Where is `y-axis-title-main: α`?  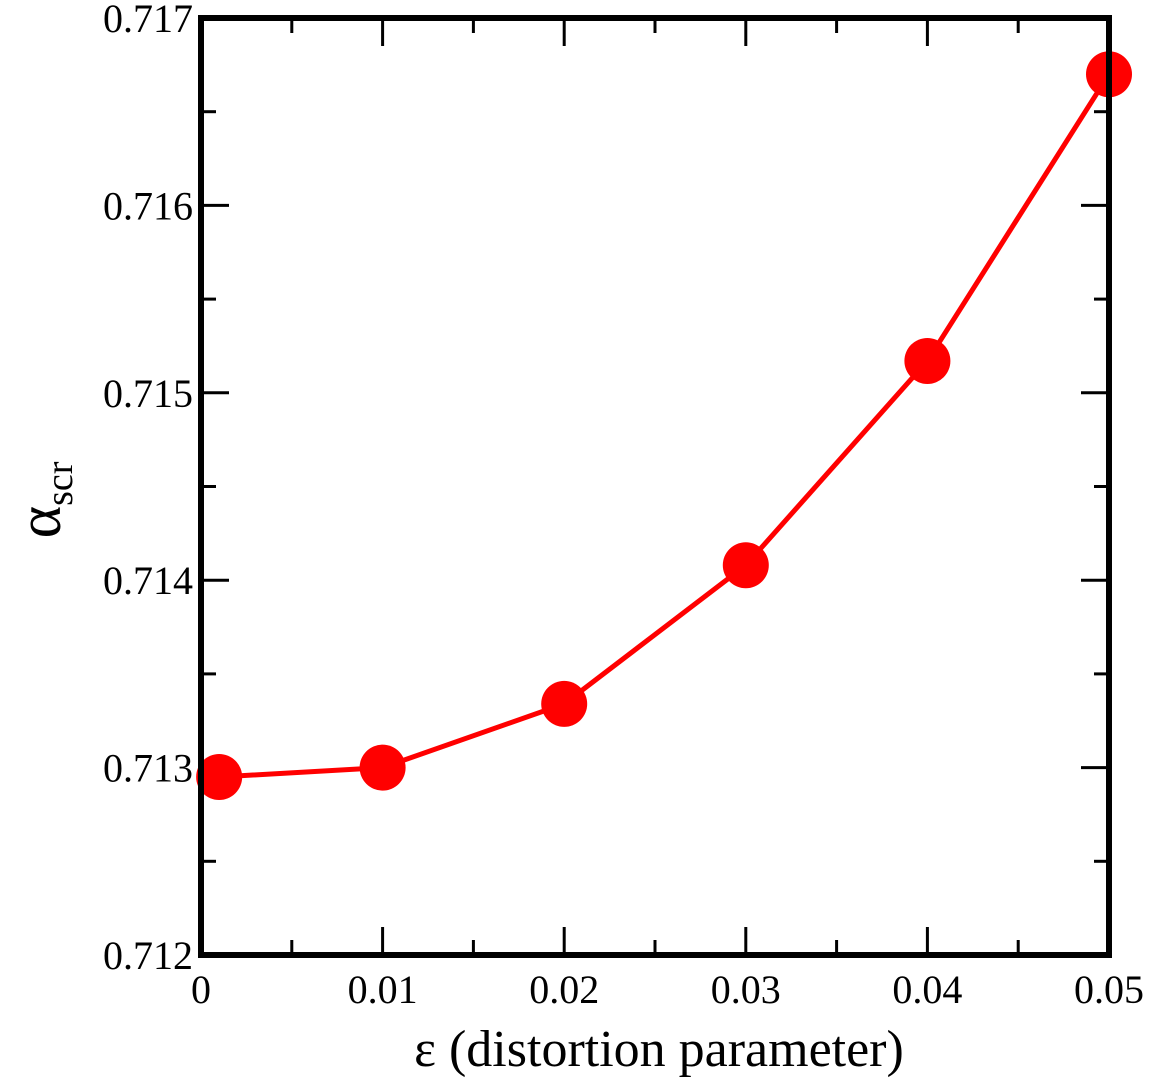
y-axis-title-main: α is located at coordinates (40, 522).